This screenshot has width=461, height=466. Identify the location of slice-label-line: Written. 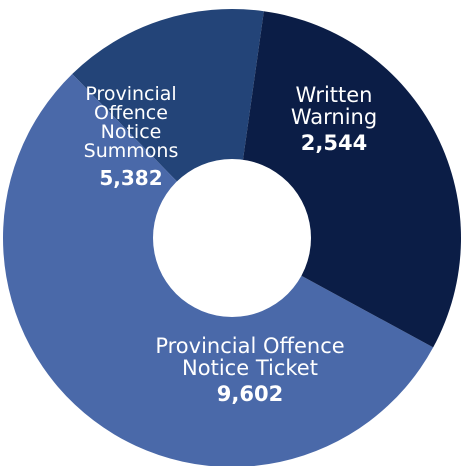
(334, 95).